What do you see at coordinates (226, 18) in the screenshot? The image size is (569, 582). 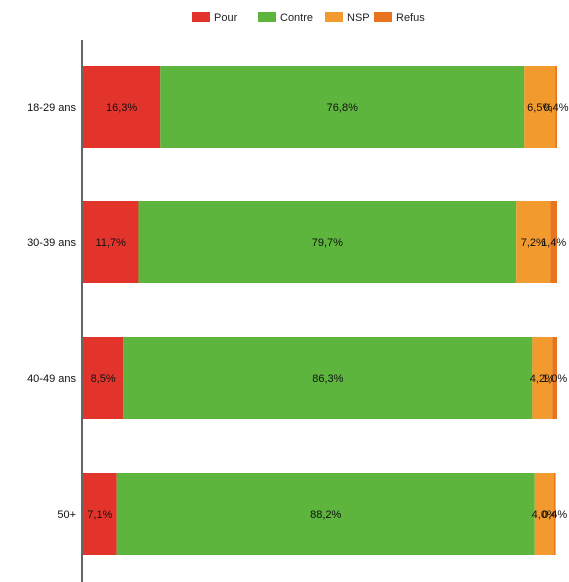 I see `legend-label-pour: Pour` at bounding box center [226, 18].